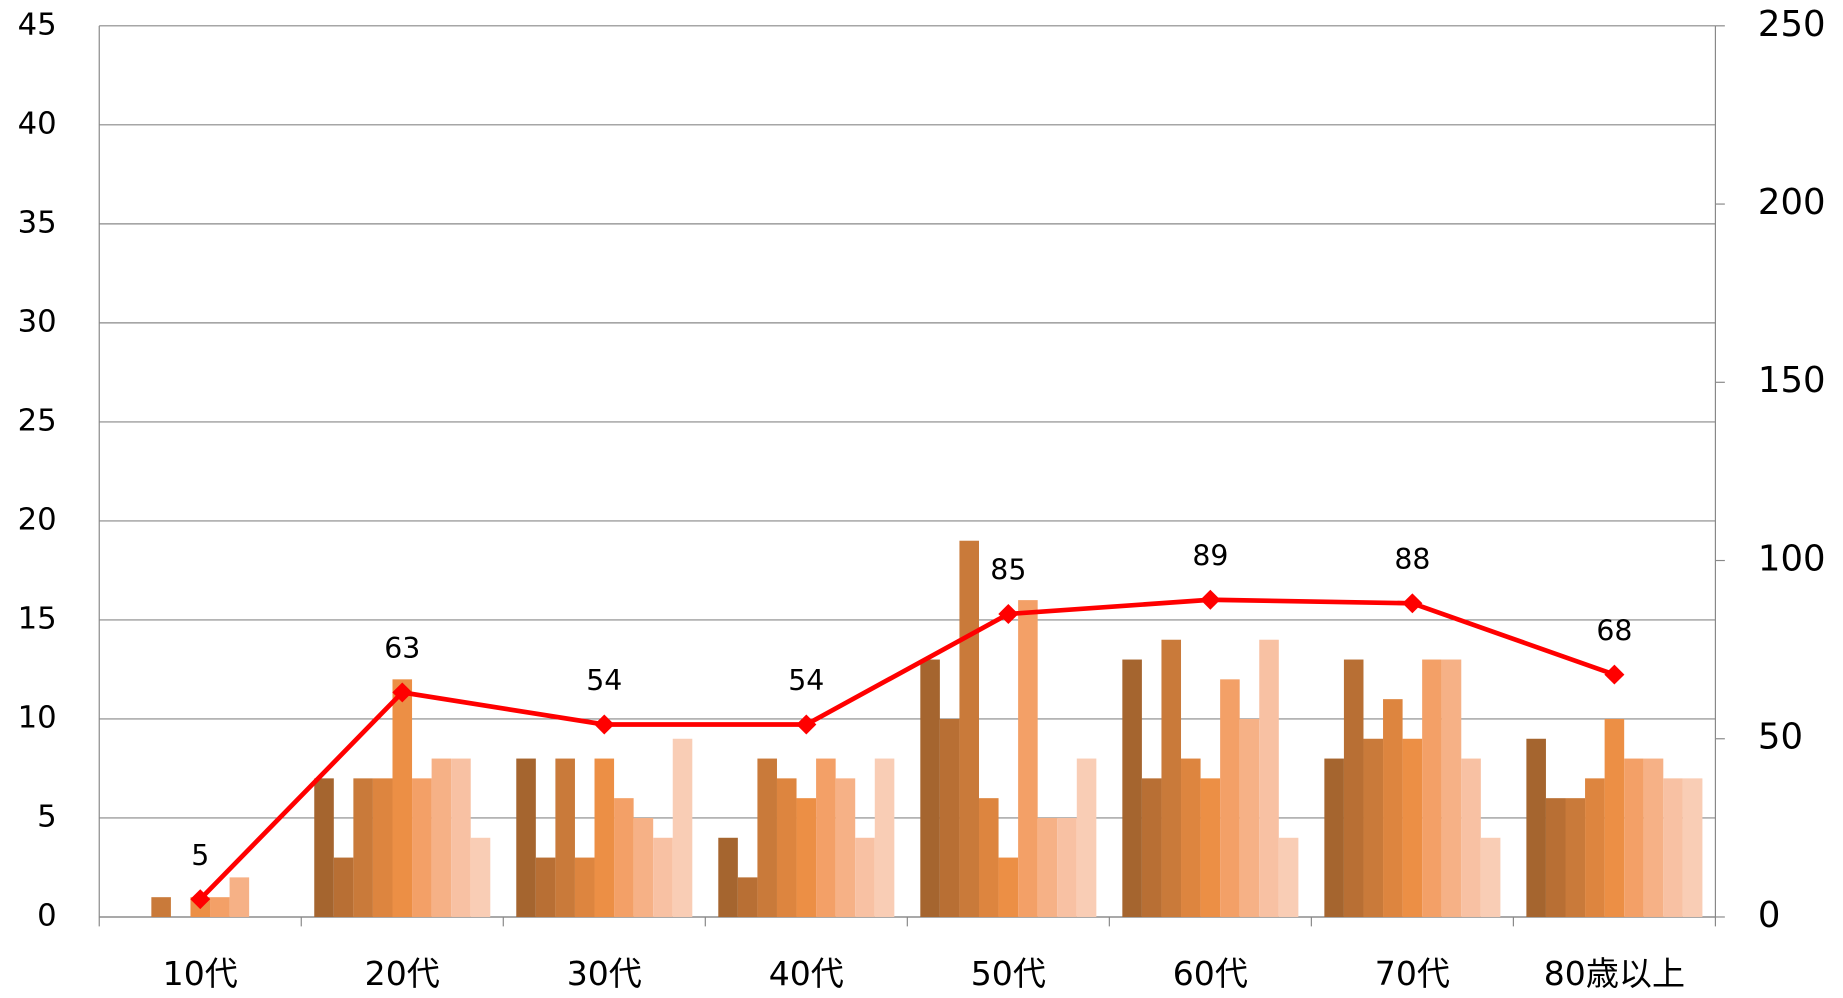 The height and width of the screenshot is (998, 1843). I want to click on y-tick-label: 25, so click(37, 420).